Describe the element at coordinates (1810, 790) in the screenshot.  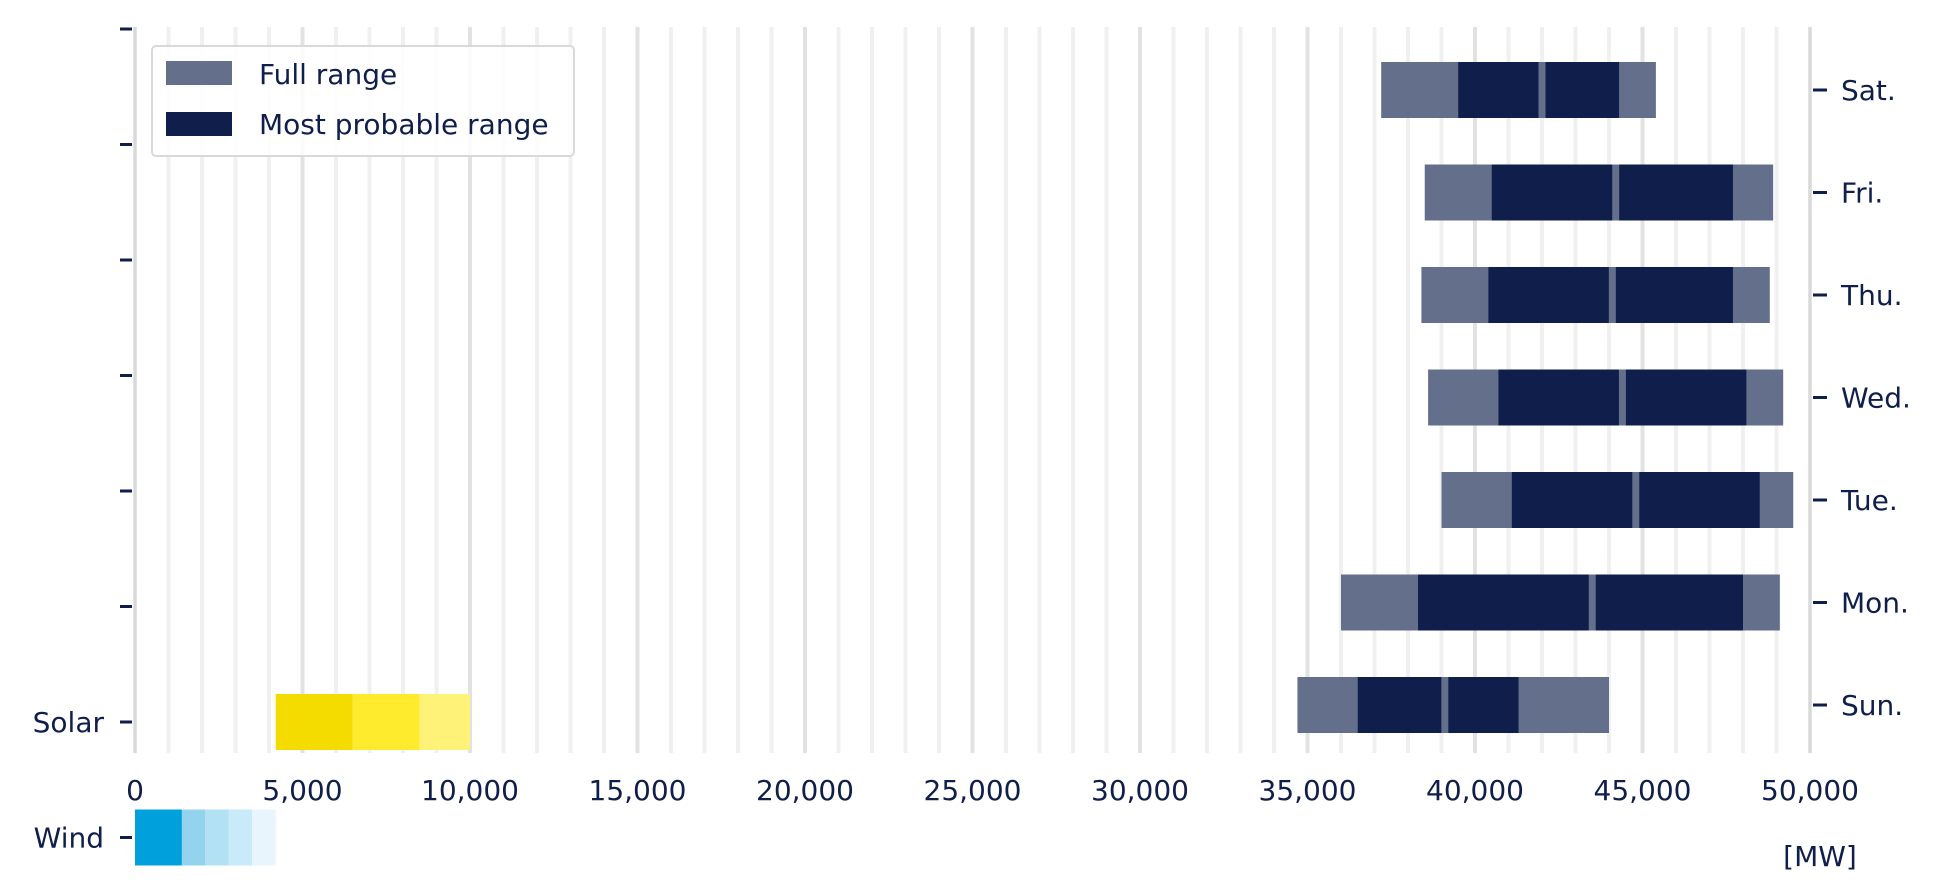
I see `x-axis-tick-label: 50,000` at that location.